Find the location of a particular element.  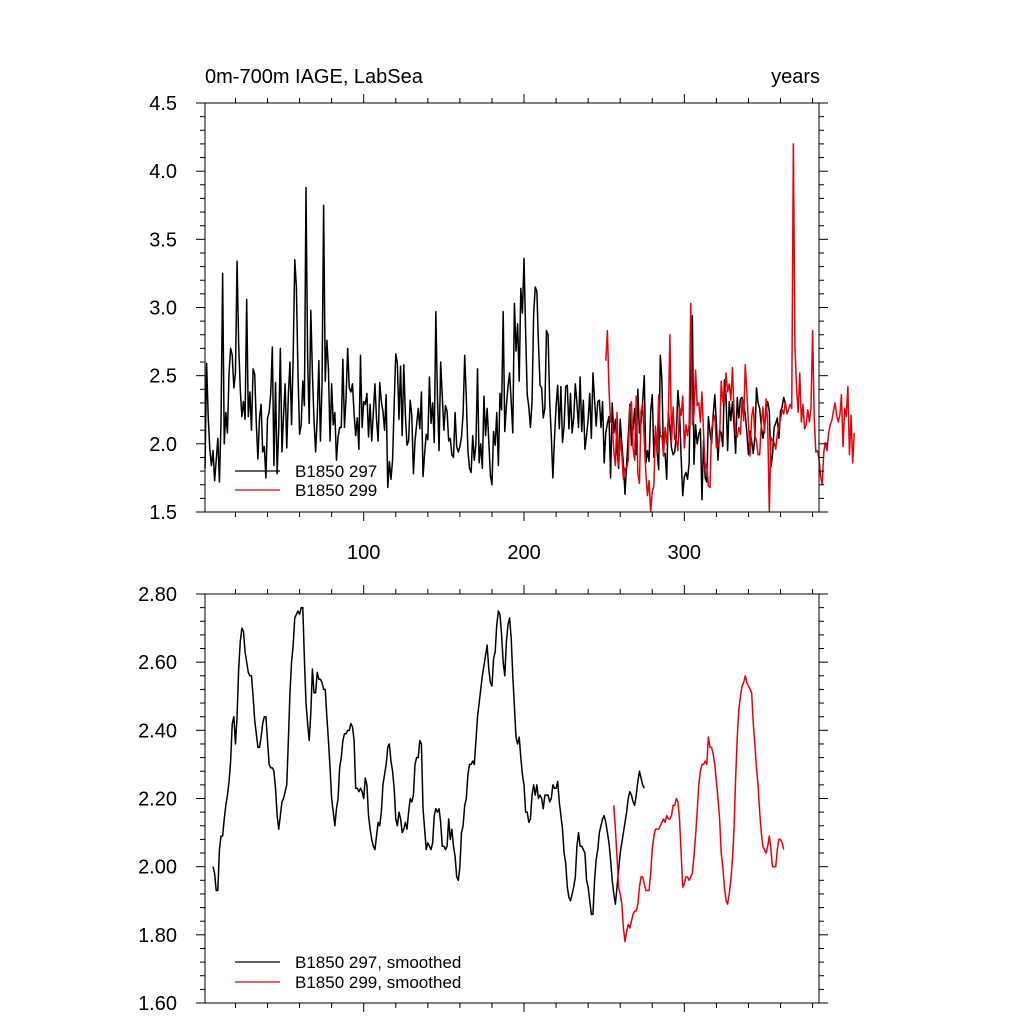

top-y-tick-label: 3.5 is located at coordinates (163, 240).